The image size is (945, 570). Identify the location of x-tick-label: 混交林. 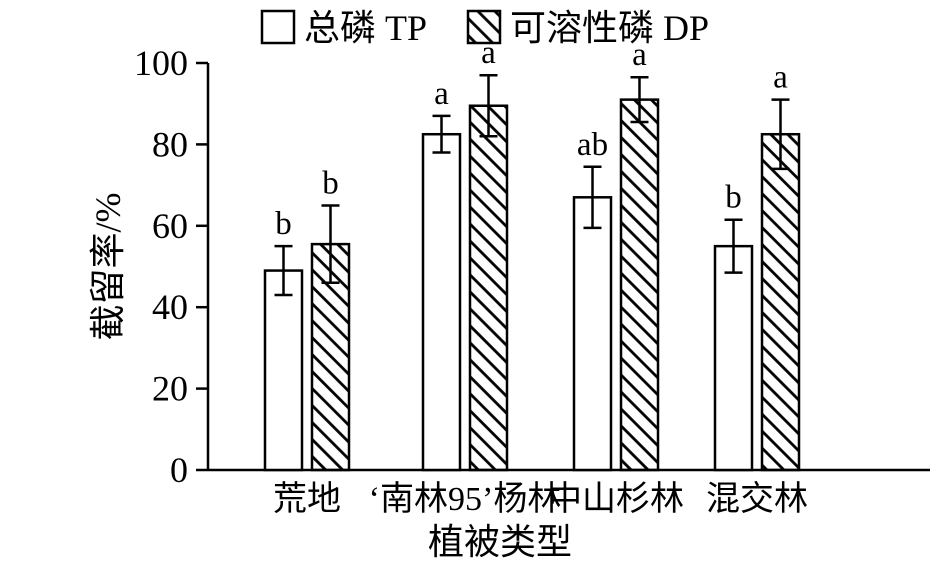
(757, 499).